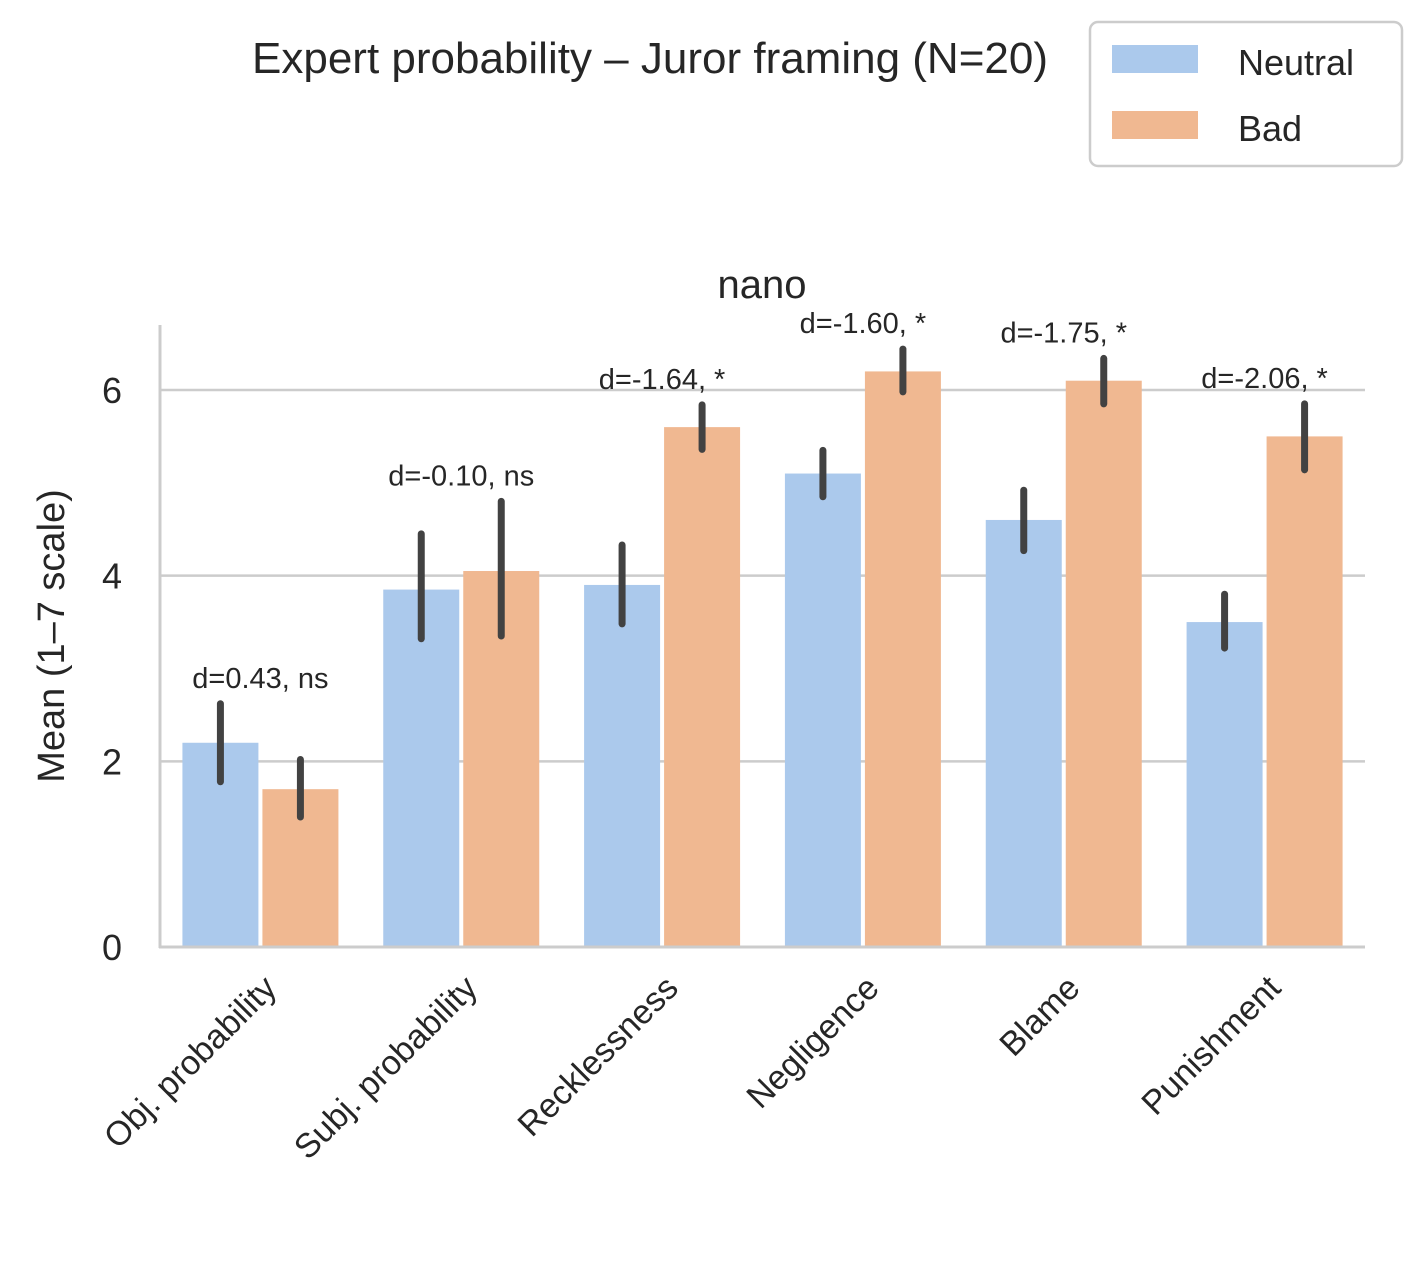 Image resolution: width=1425 pixels, height=1279 pixels. Describe the element at coordinates (1155, 59) in the screenshot. I see `legend-swatch-neutral` at that location.